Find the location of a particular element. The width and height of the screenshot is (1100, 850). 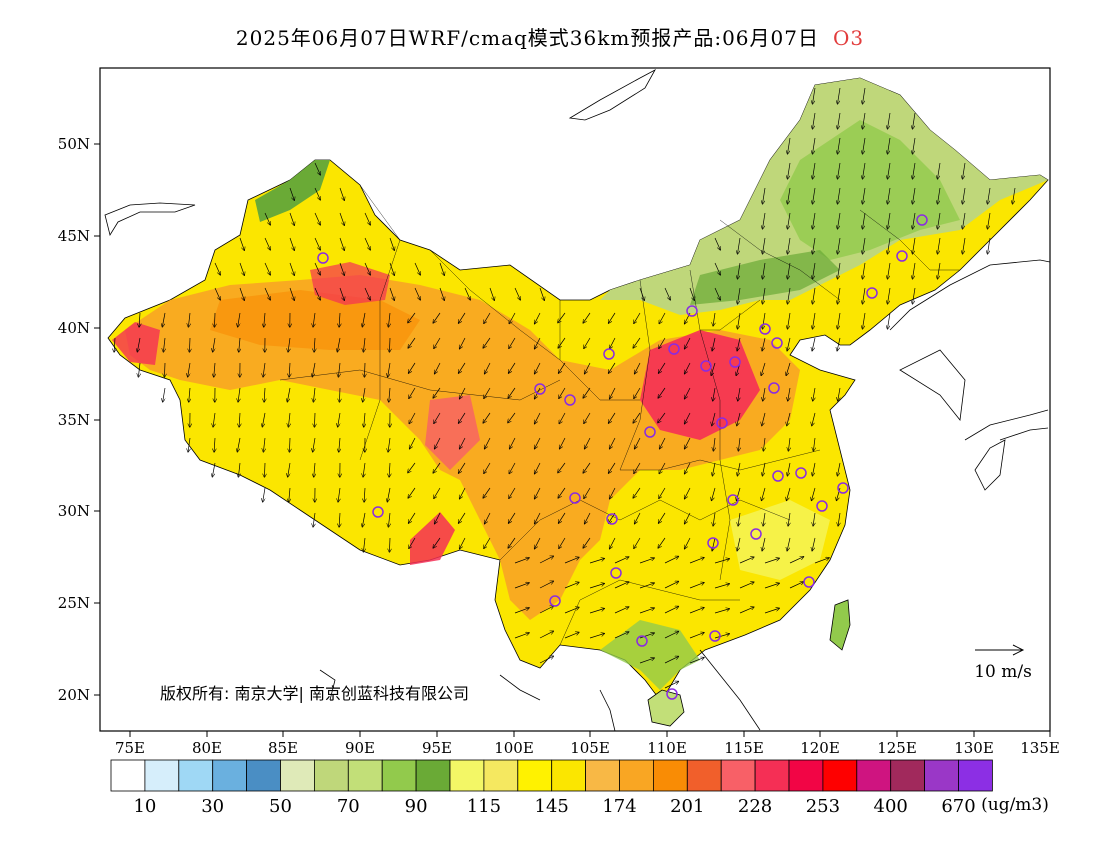

north-china-hotspot is located at coordinates (700, 385).